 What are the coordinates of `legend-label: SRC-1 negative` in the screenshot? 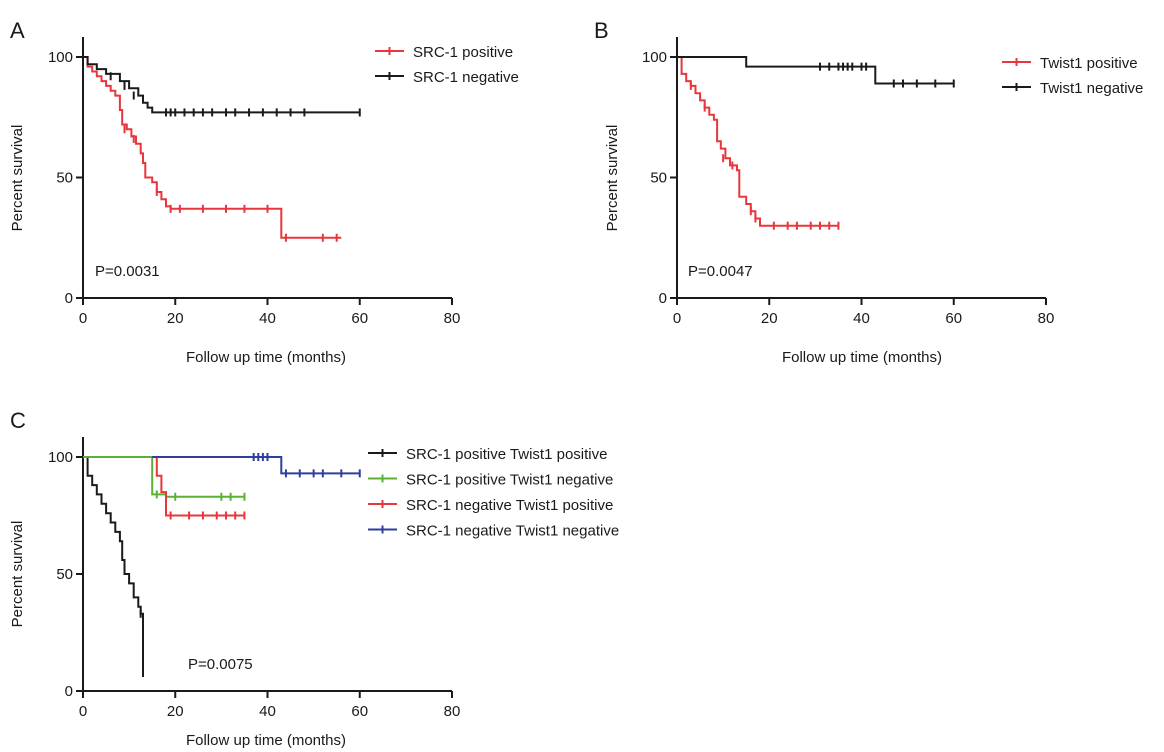 It's located at (466, 77).